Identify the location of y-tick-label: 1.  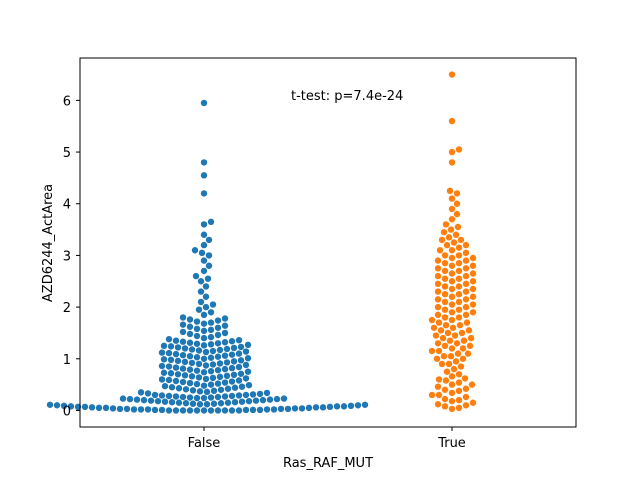
(67, 360).